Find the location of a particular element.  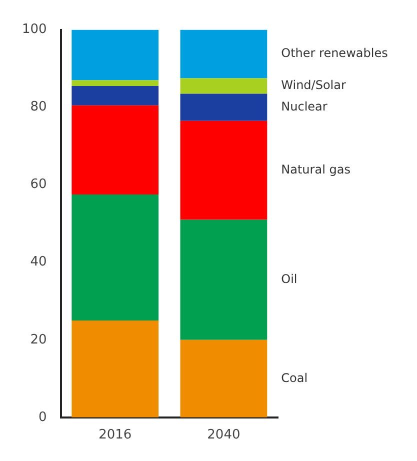

series-label: Other renewables is located at coordinates (334, 53).